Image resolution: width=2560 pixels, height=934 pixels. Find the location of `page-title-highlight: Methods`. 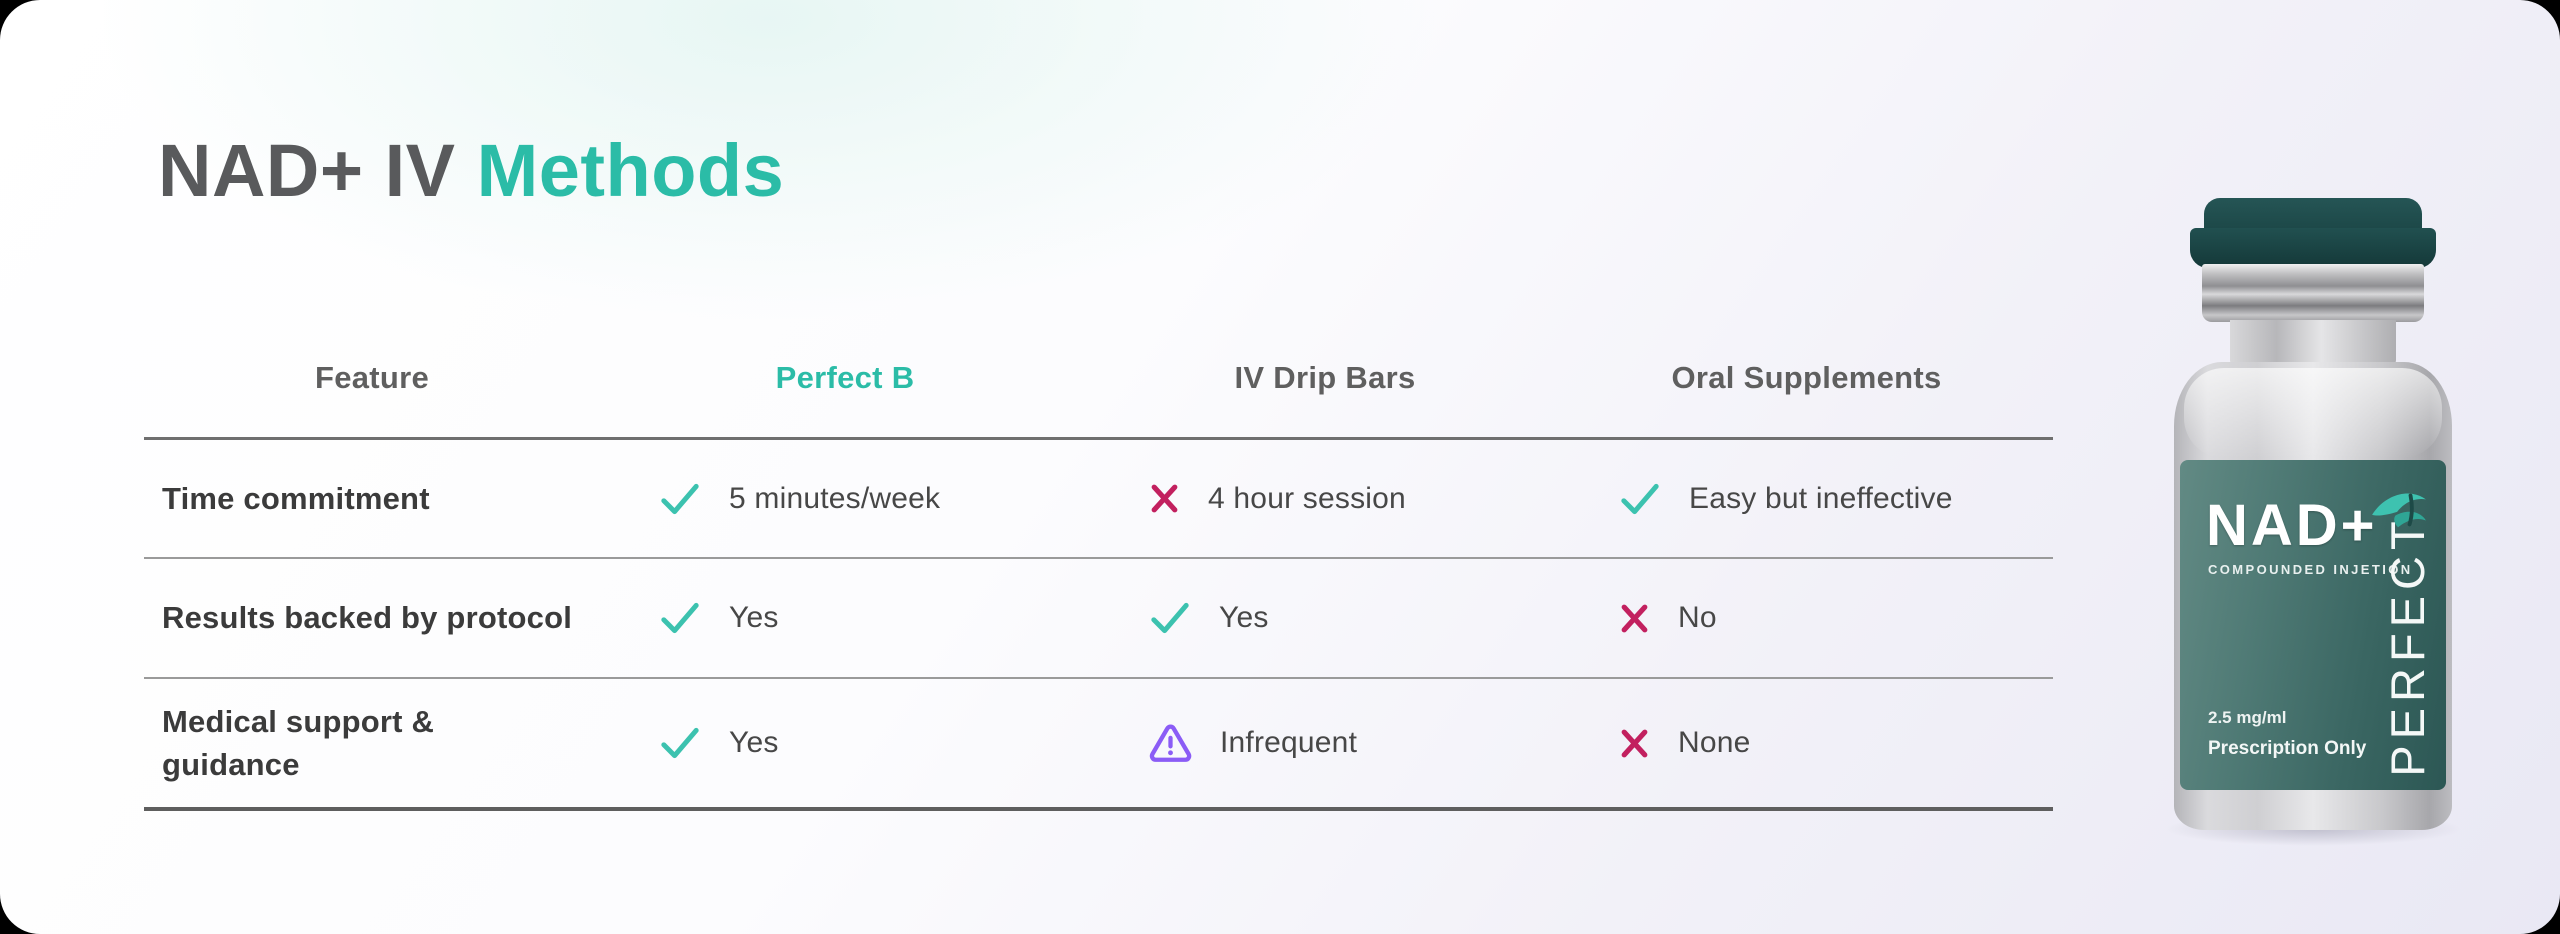

page-title-highlight: Methods is located at coordinates (630, 170).